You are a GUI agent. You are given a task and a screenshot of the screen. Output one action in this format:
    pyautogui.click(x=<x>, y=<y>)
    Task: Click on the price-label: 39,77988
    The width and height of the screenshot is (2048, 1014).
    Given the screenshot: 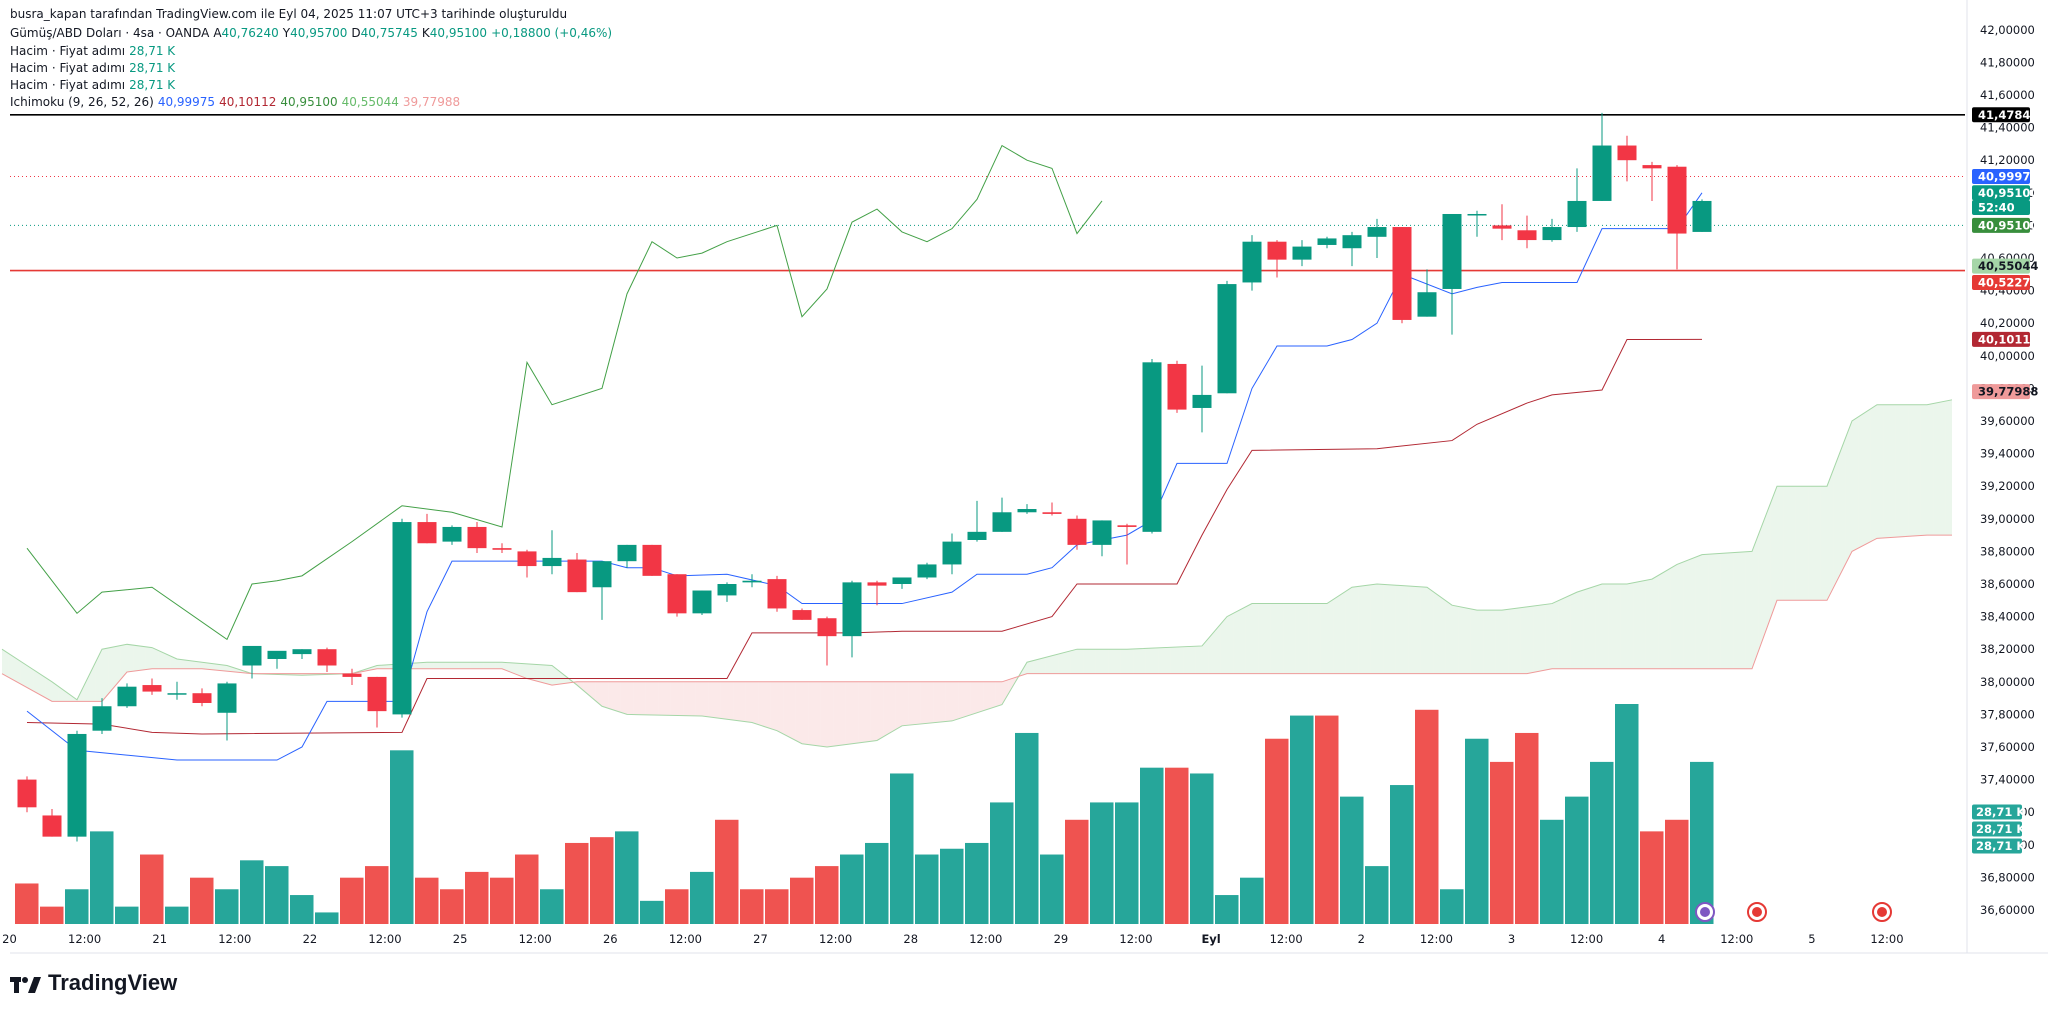 What is the action you would take?
    pyautogui.click(x=2005, y=392)
    